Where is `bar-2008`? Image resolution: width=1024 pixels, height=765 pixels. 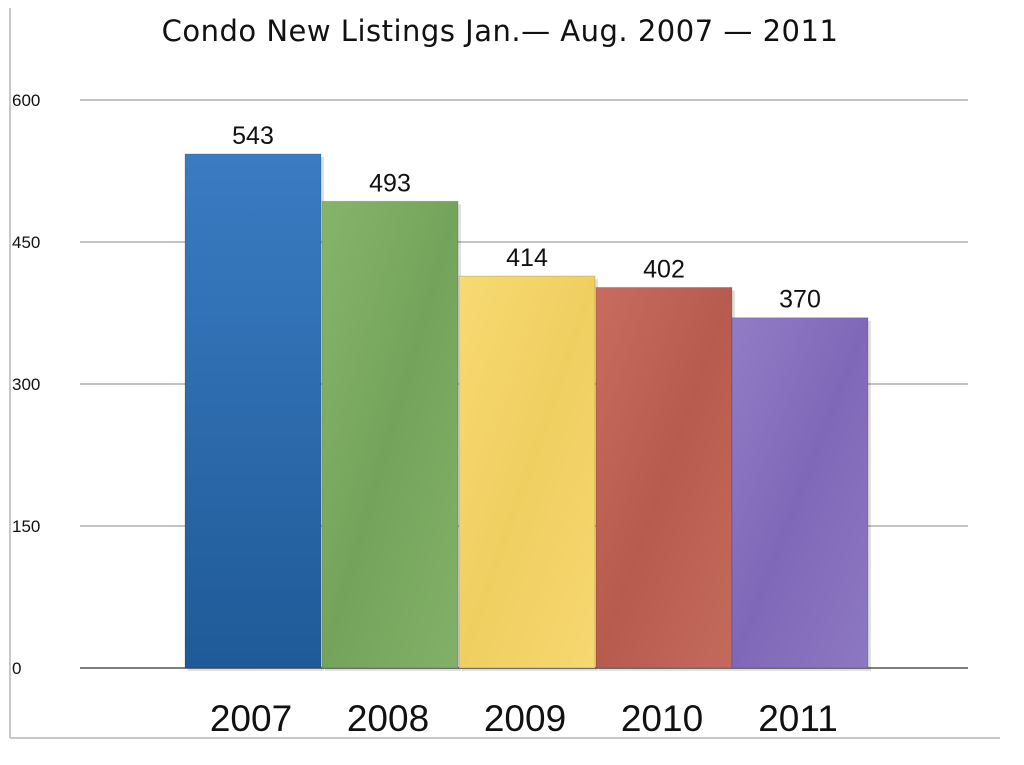 bar-2008 is located at coordinates (390, 434).